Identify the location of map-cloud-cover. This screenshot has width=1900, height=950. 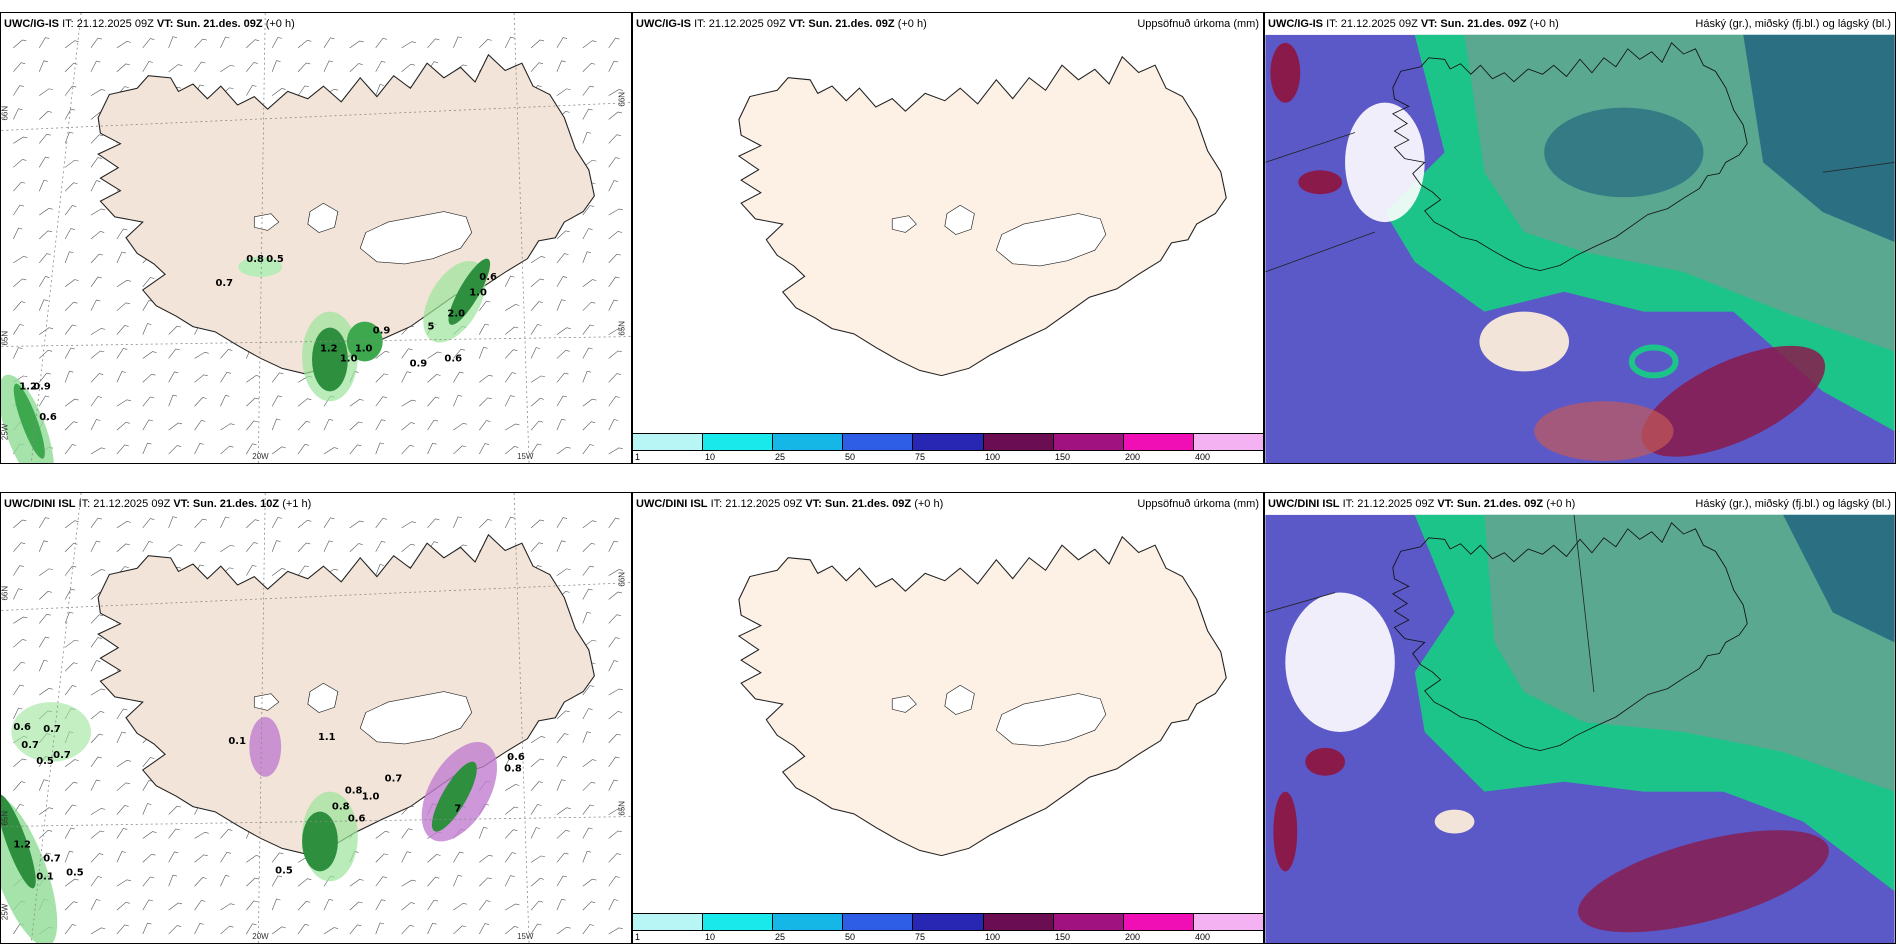
(1580, 728).